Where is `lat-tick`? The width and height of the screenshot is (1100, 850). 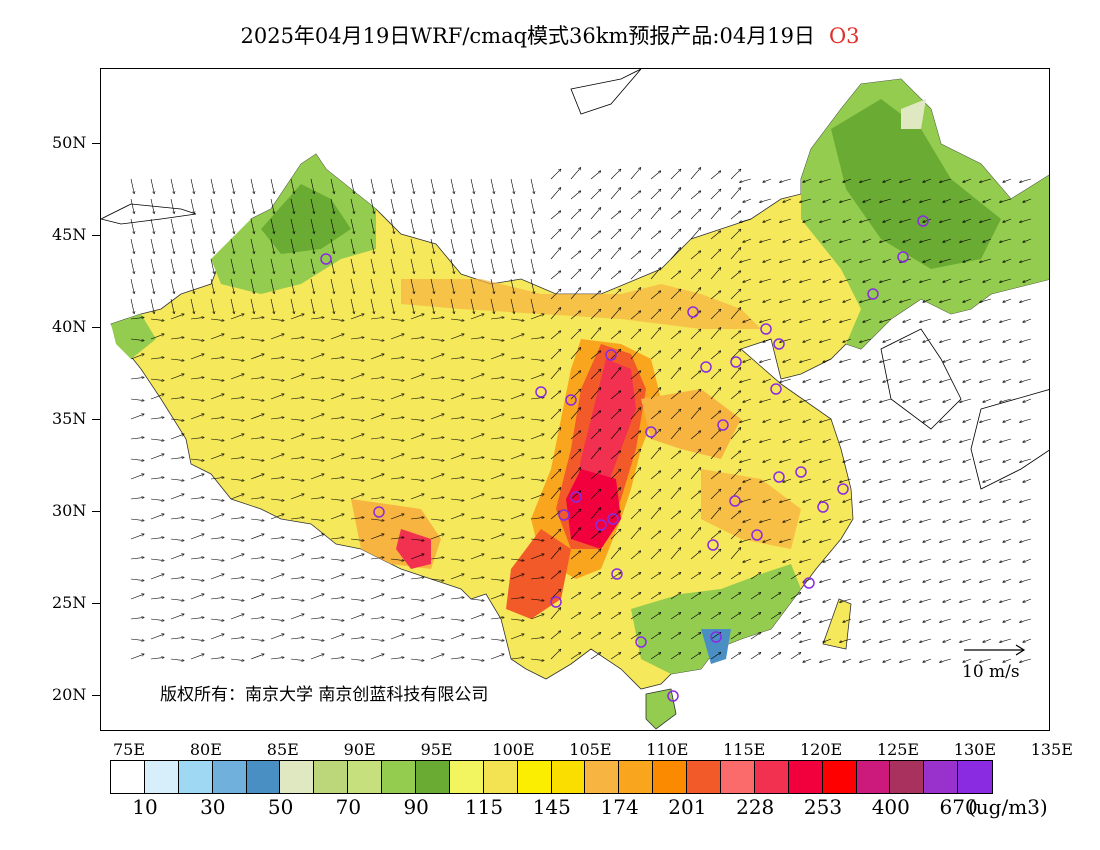 lat-tick is located at coordinates (96, 511).